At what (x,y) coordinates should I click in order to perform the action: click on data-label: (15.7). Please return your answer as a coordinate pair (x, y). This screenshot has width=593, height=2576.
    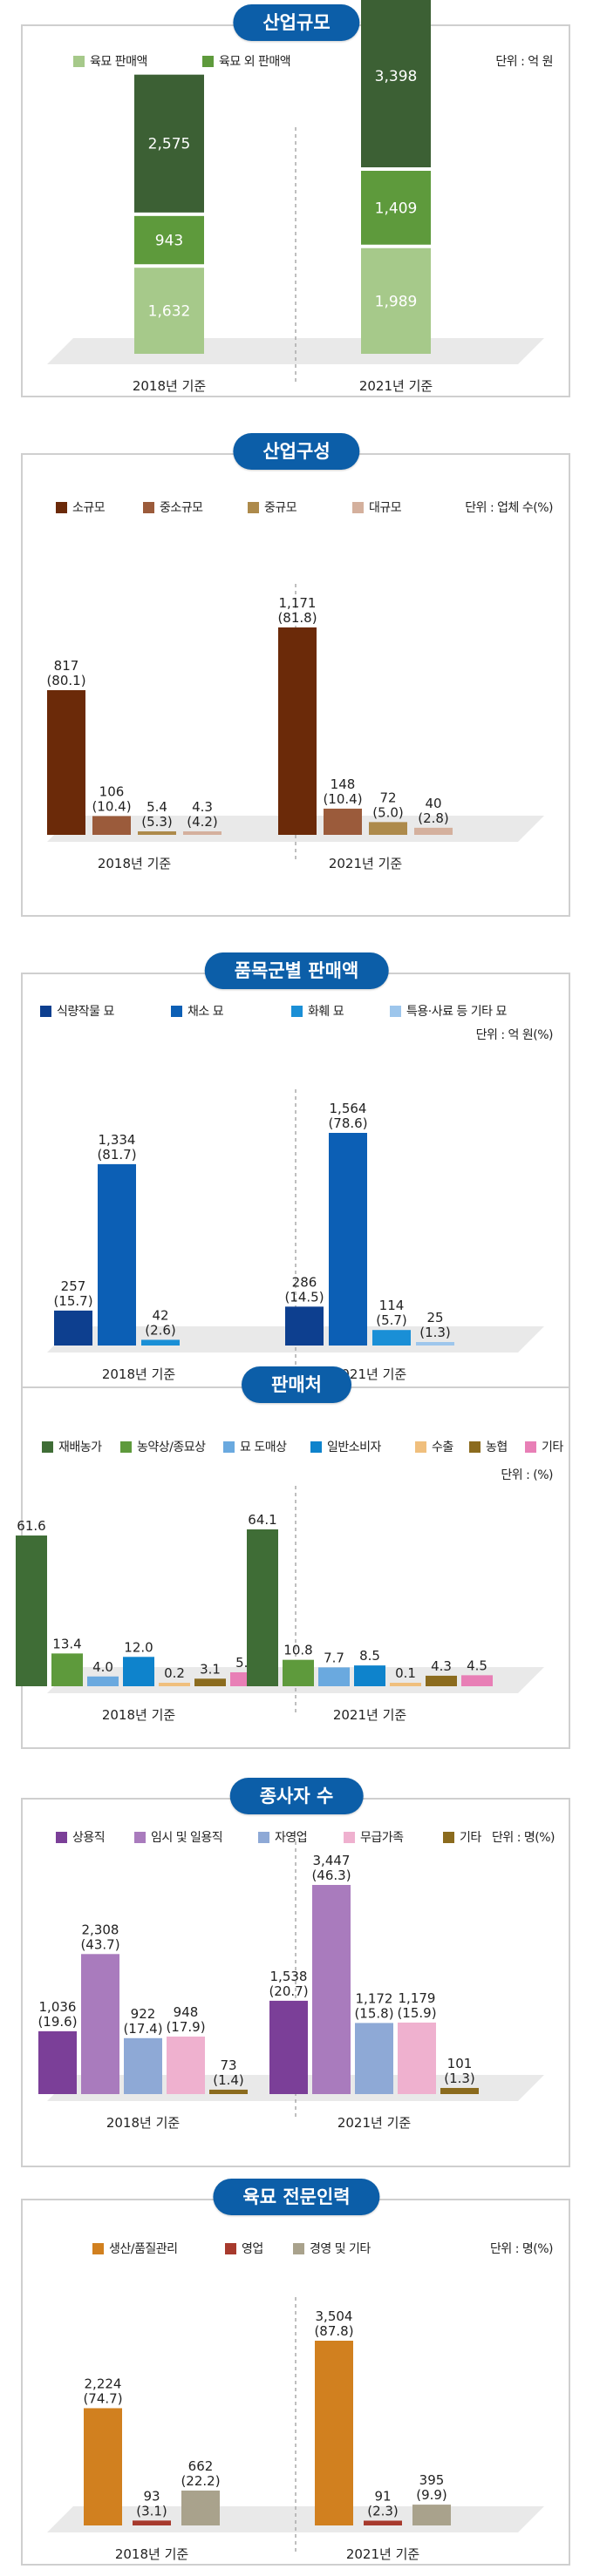
    Looking at the image, I should click on (72, 1301).